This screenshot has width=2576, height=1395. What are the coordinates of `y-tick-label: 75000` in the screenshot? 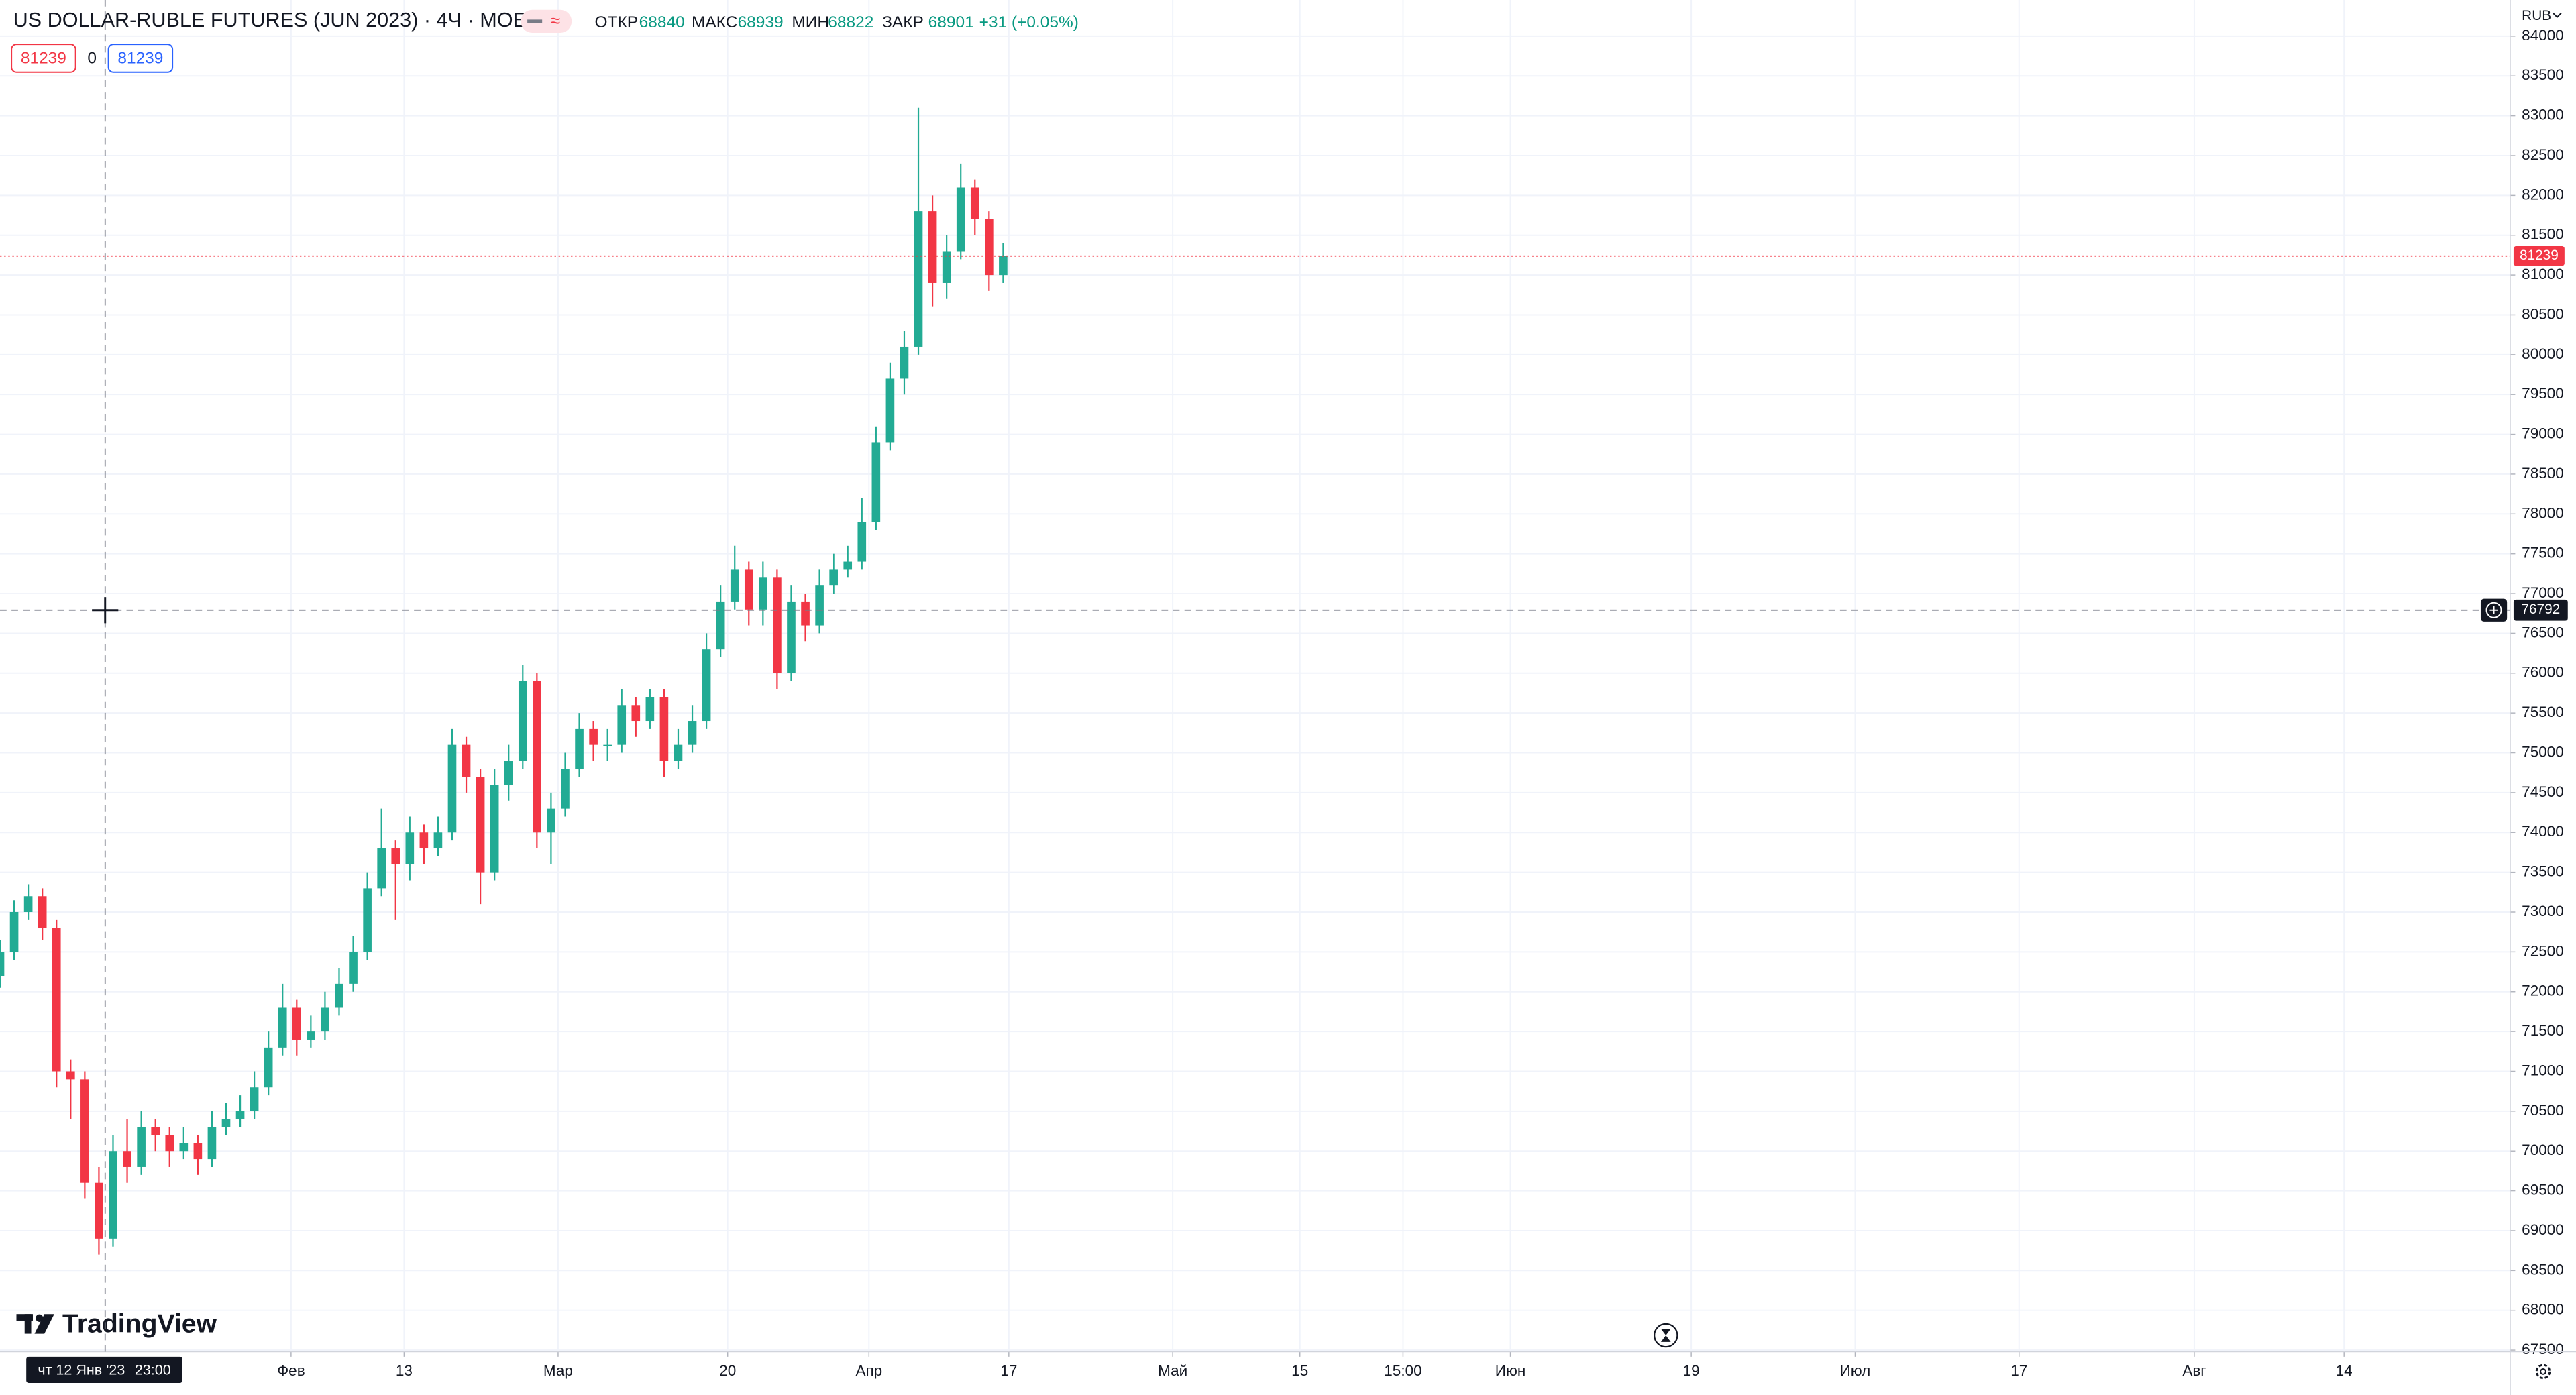 It's located at (2543, 751).